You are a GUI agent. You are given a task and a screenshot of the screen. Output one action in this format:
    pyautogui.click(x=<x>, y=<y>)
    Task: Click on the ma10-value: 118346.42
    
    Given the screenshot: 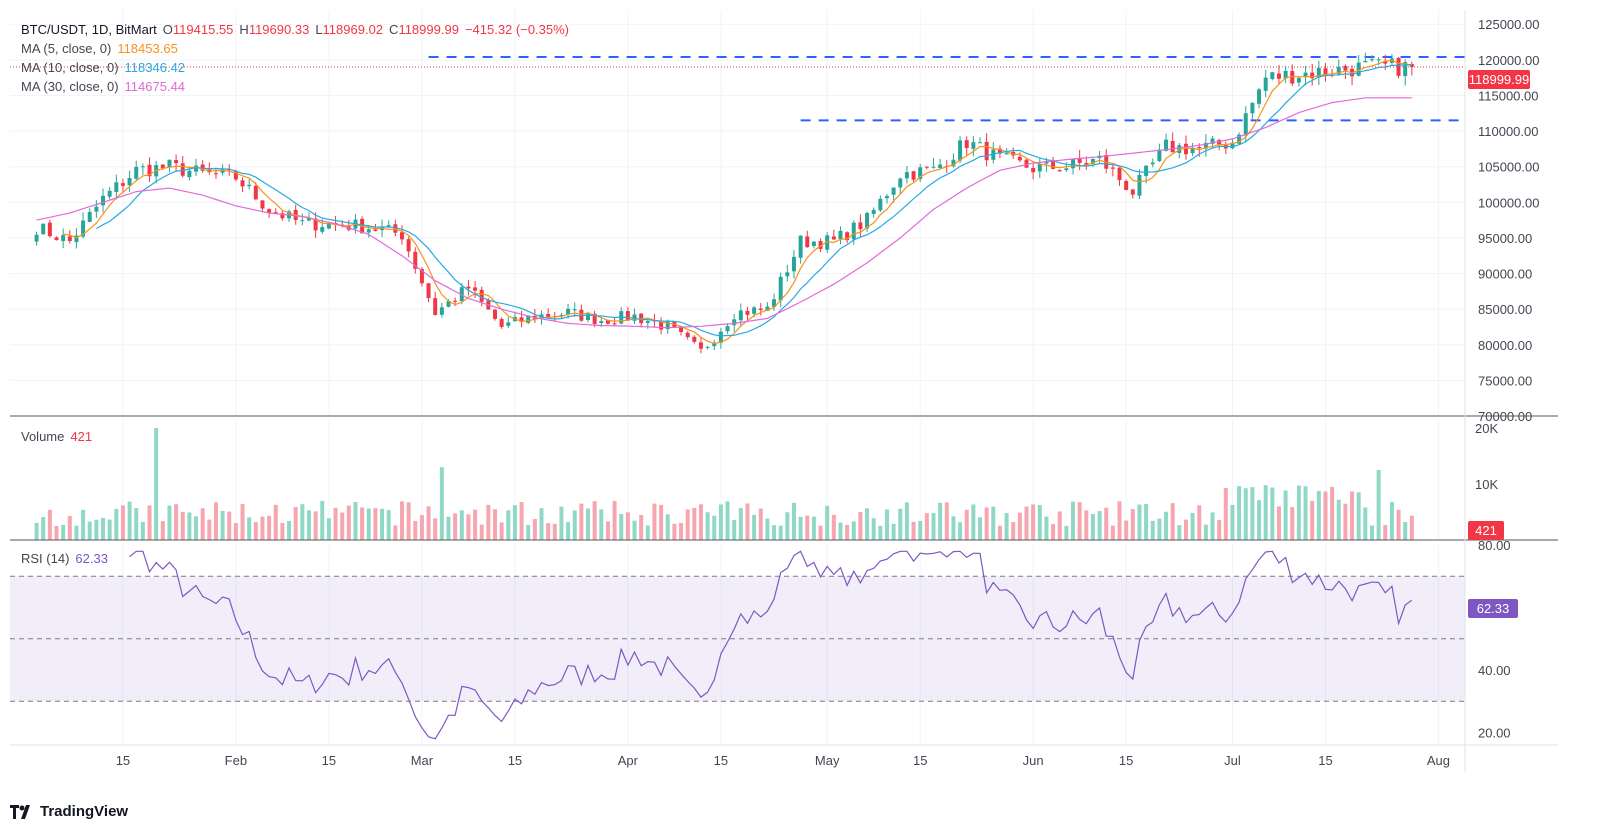 What is the action you would take?
    pyautogui.click(x=155, y=67)
    